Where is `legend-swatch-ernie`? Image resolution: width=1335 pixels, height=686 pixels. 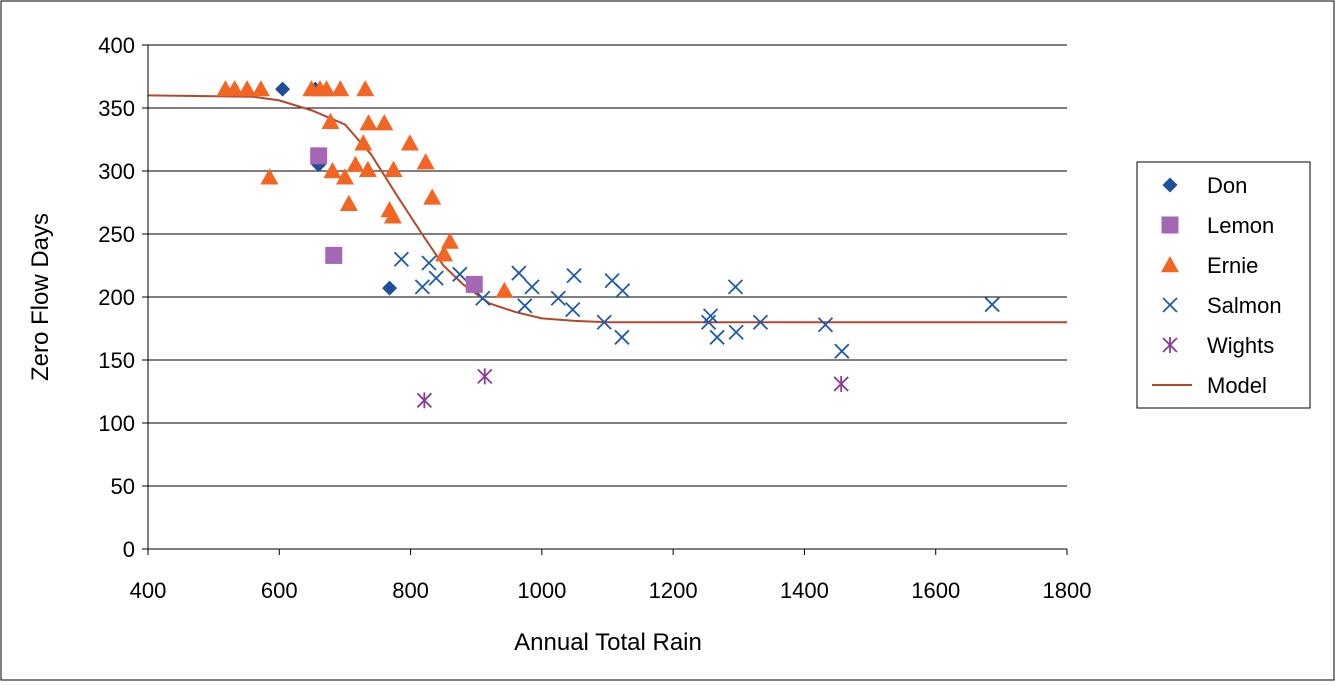 legend-swatch-ernie is located at coordinates (1170, 264).